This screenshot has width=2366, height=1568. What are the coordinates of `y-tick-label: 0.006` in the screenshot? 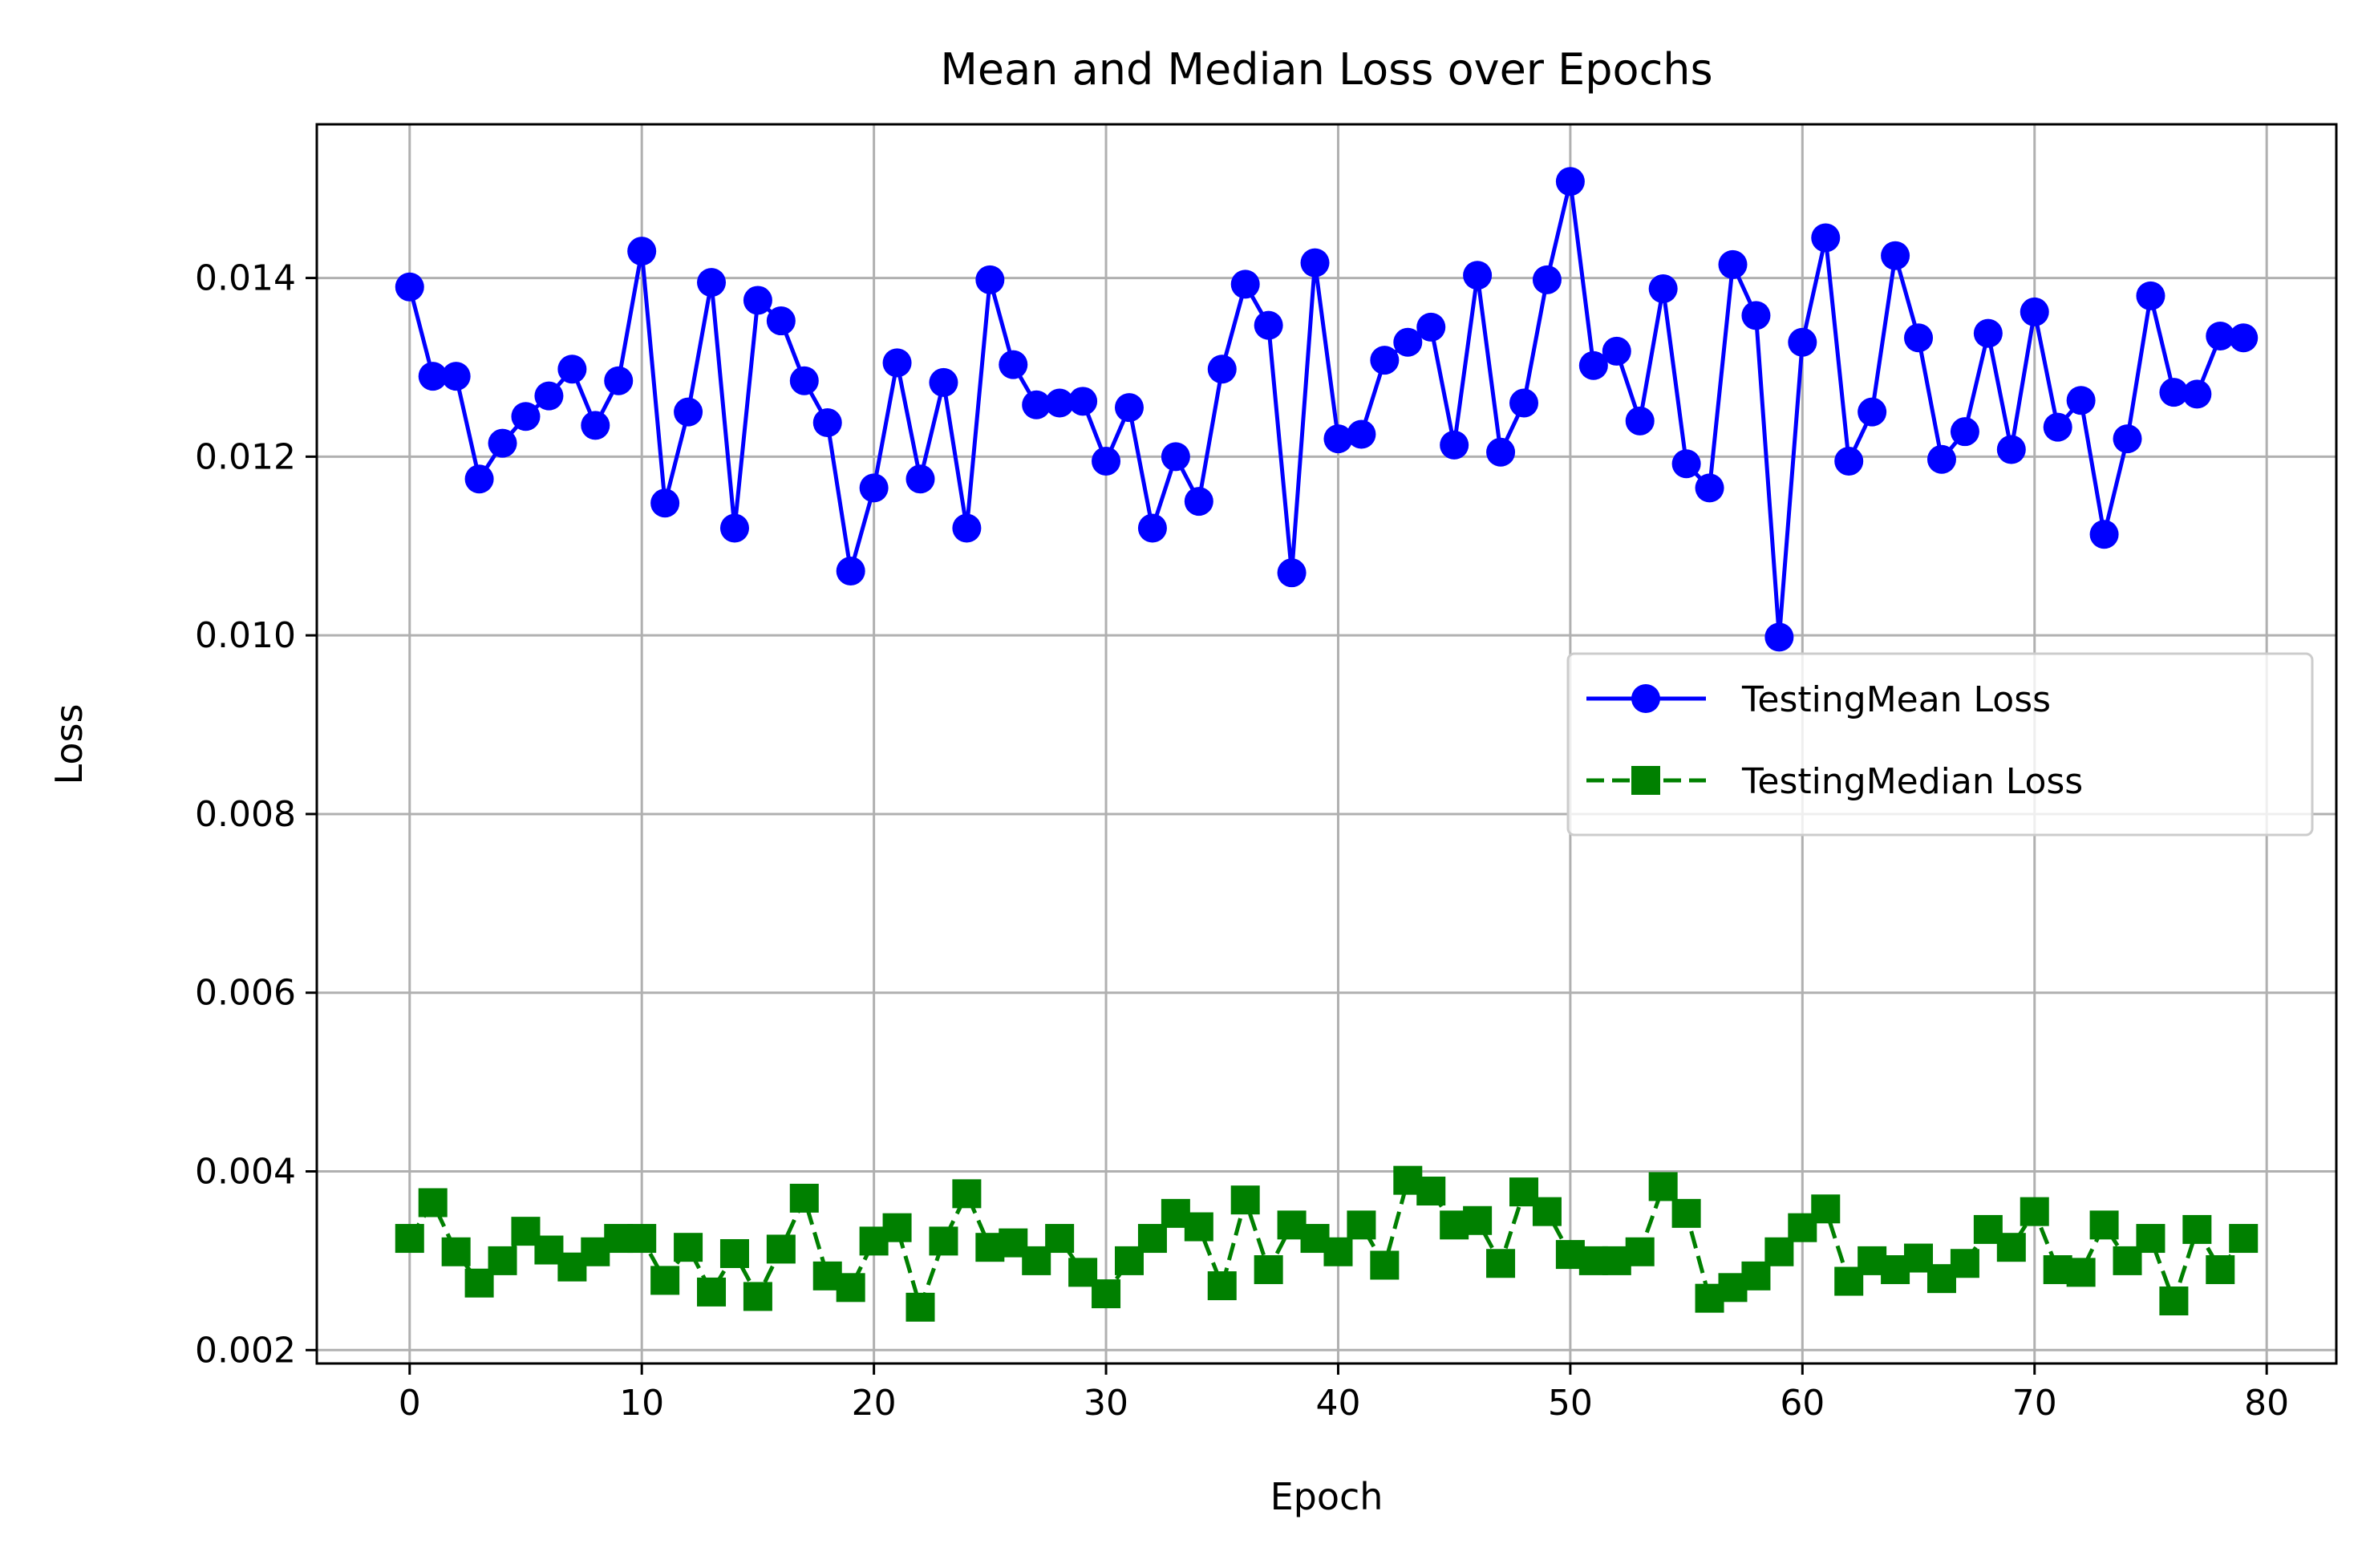 It's located at (245, 993).